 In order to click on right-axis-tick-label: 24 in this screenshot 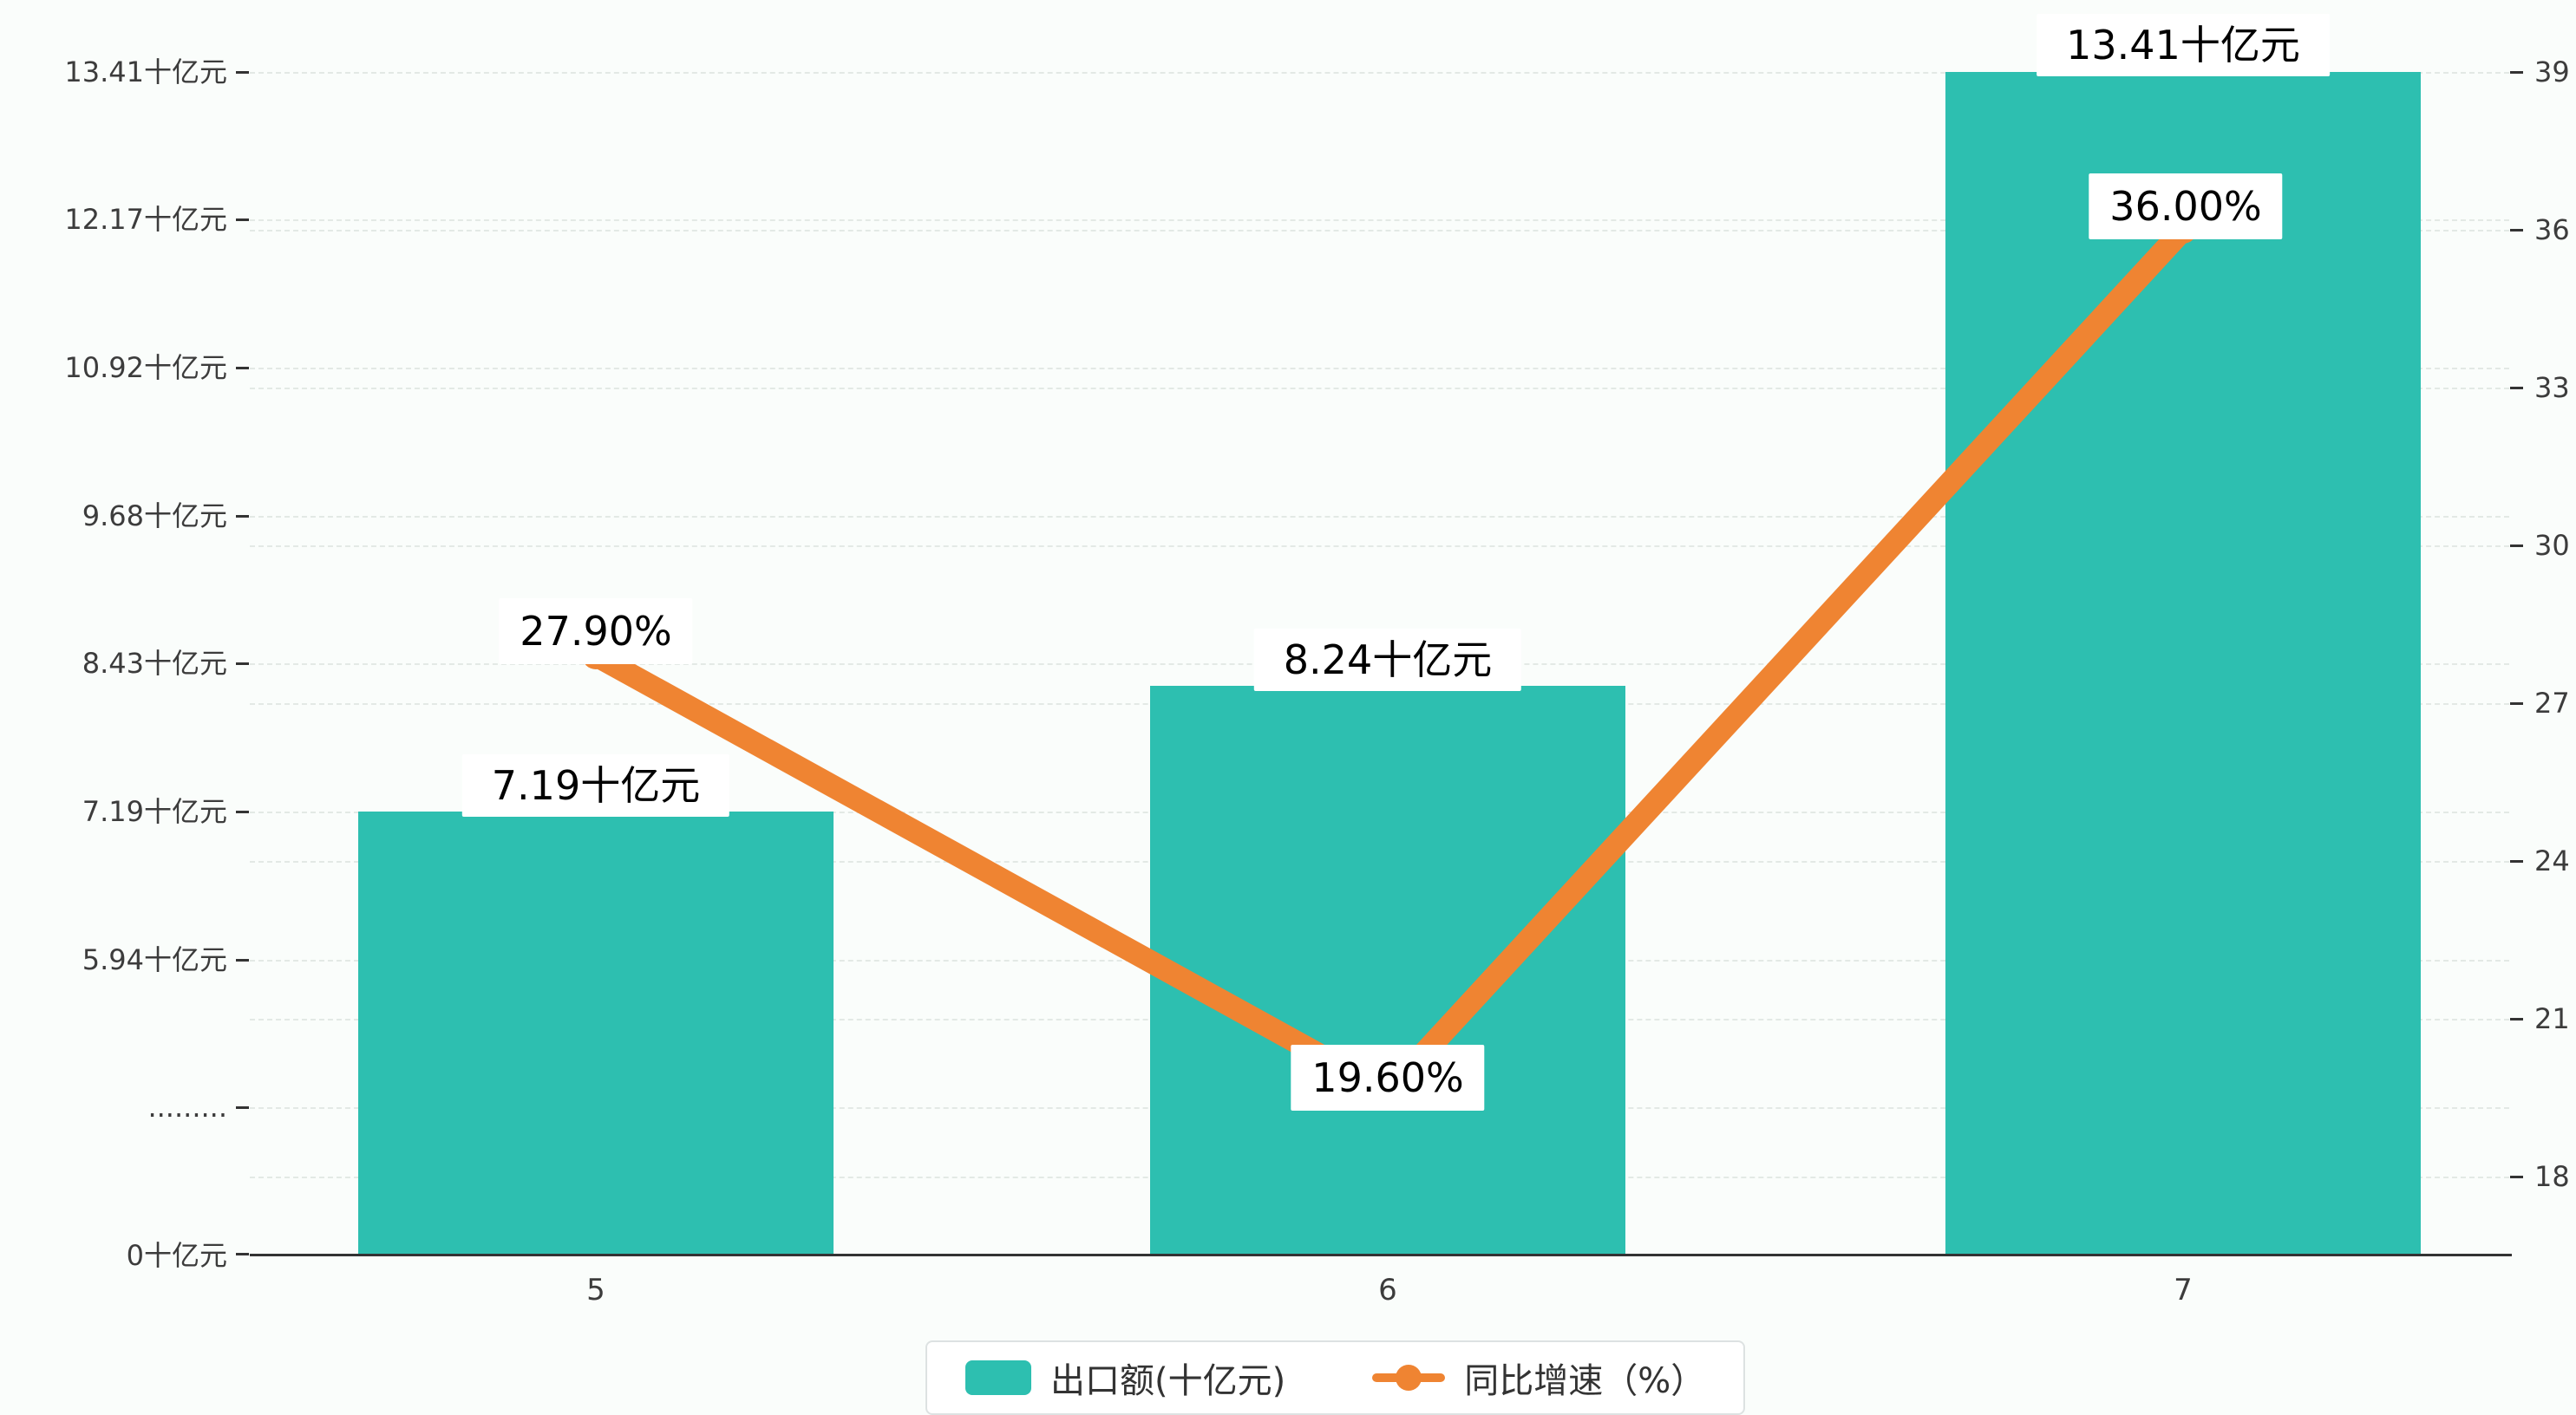, I will do `click(2552, 860)`.